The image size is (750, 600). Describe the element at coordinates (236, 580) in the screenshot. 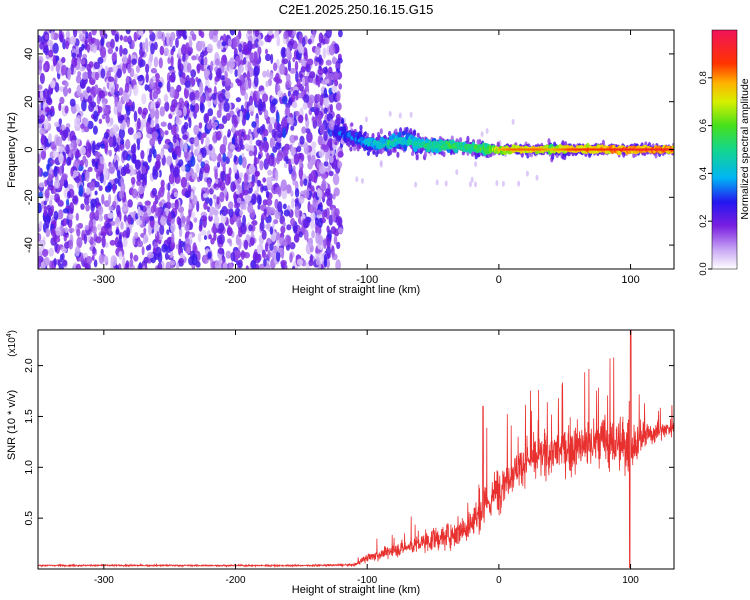

I see `x-tick-label: -200` at that location.